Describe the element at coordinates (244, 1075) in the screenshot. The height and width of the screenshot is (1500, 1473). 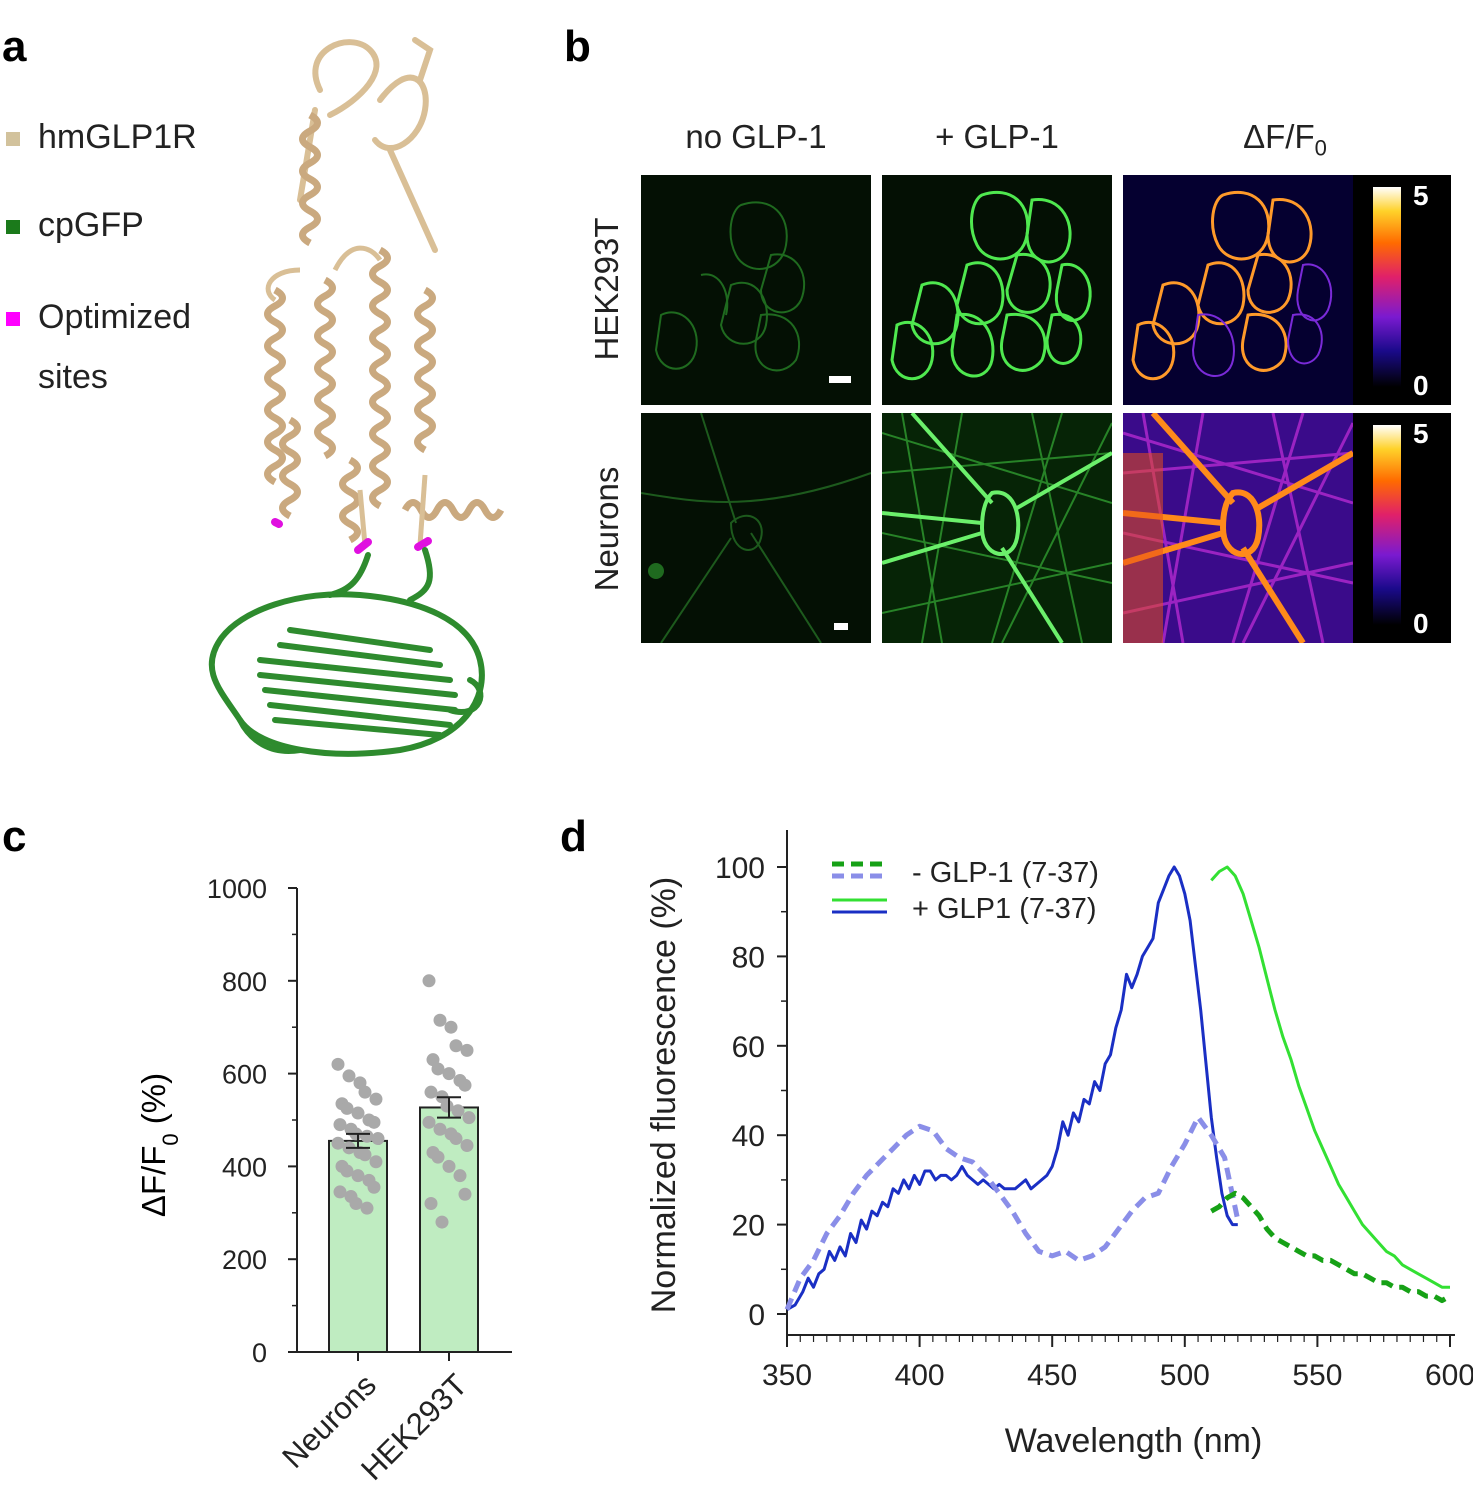
I see `y-tick-label-c: 600` at that location.